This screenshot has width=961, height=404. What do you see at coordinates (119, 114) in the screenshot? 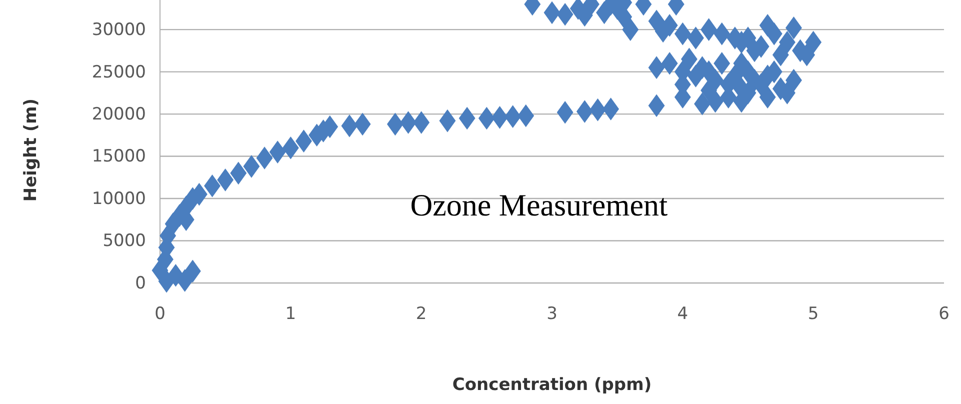
I see `y-tick-label: 20000` at bounding box center [119, 114].